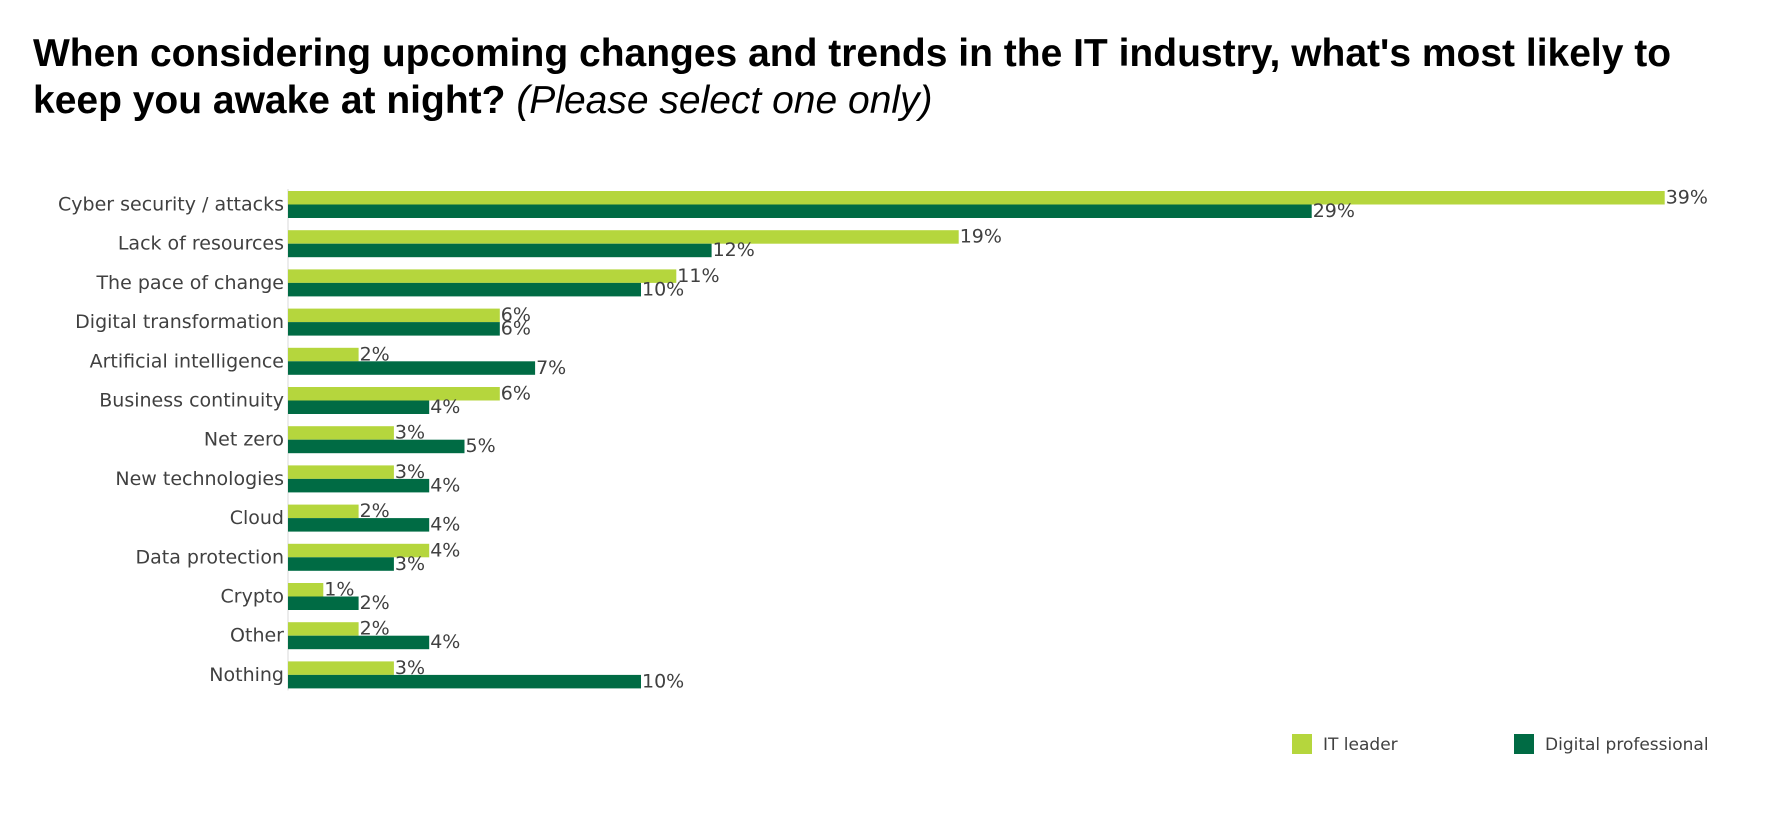 Image resolution: width=1768 pixels, height=817 pixels. Describe the element at coordinates (445, 550) in the screenshot. I see `value-label-it-leader-data-protection: 4%` at that location.